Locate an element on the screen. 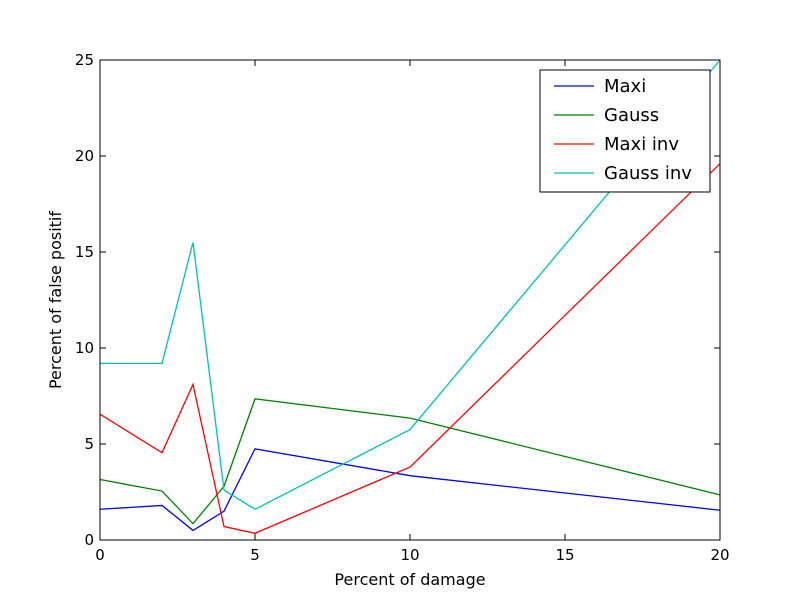  x-axis-label: Percent of damage is located at coordinates (409, 579).